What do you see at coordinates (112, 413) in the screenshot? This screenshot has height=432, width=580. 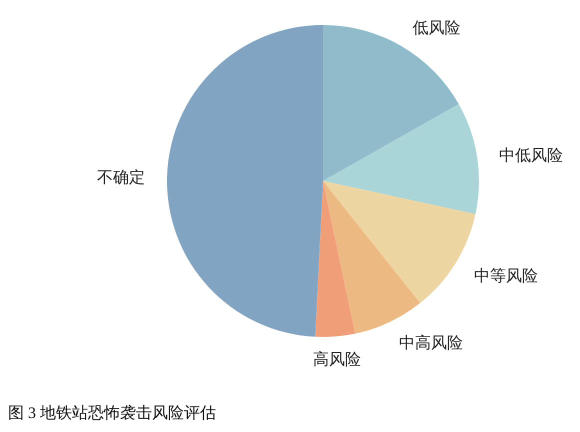 I see `text: 图 3 地铁站恐怖袭击风险评估` at bounding box center [112, 413].